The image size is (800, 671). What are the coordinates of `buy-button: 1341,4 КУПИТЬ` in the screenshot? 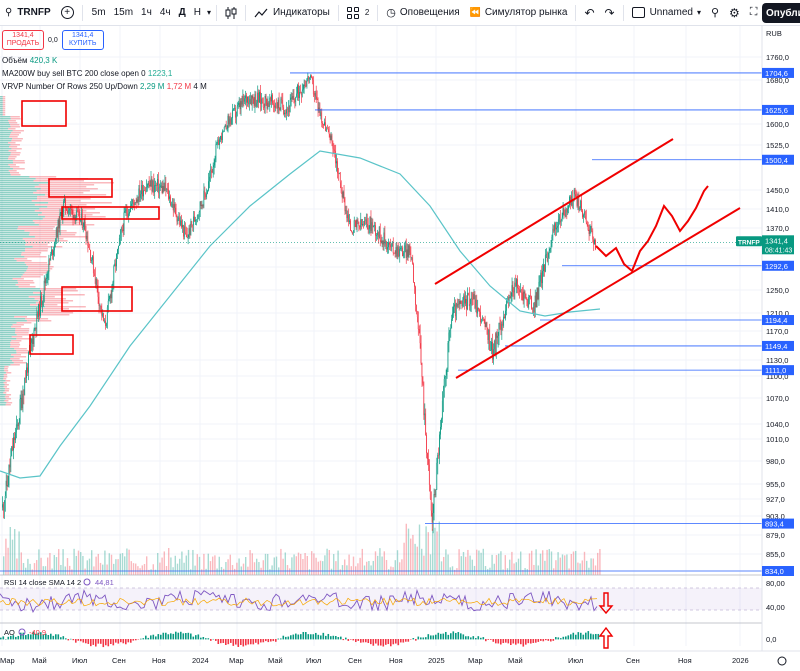 It's located at (82, 40).